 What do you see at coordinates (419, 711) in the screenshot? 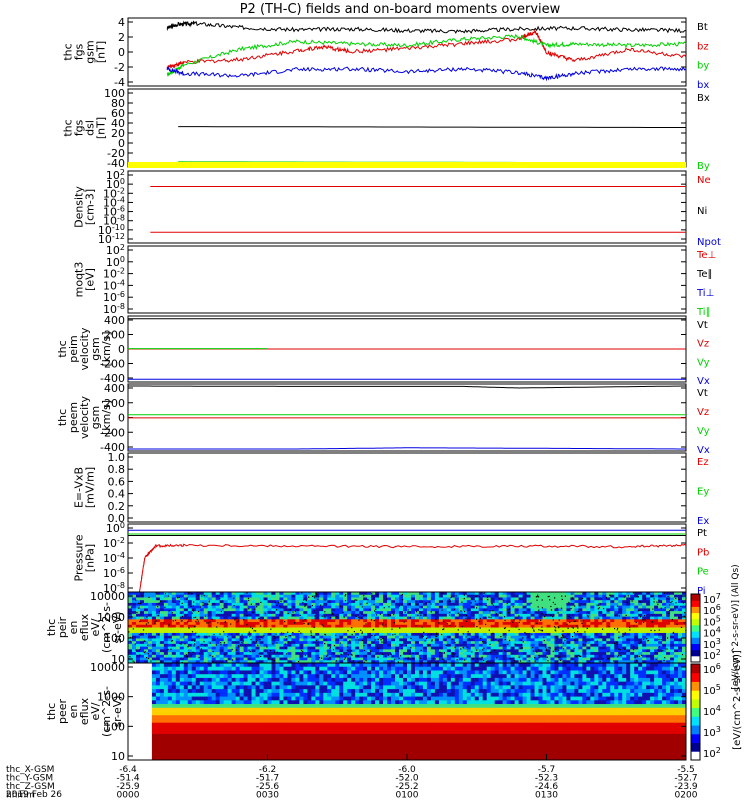
I see `spectrogram-cells` at bounding box center [419, 711].